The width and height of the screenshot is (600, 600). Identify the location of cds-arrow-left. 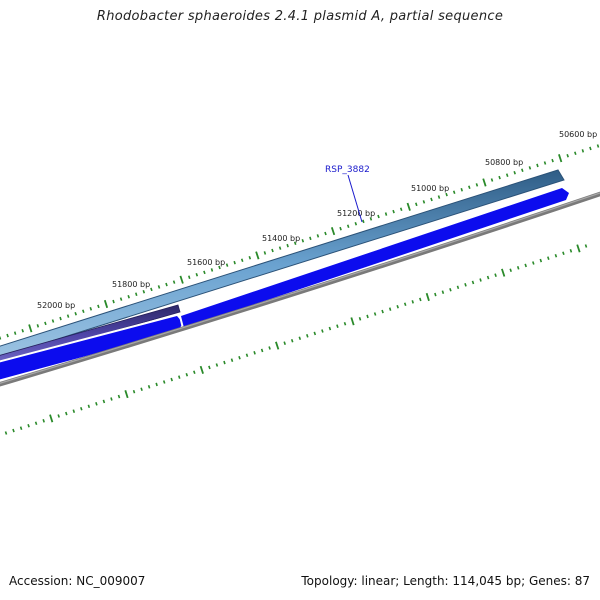
(91, 348).